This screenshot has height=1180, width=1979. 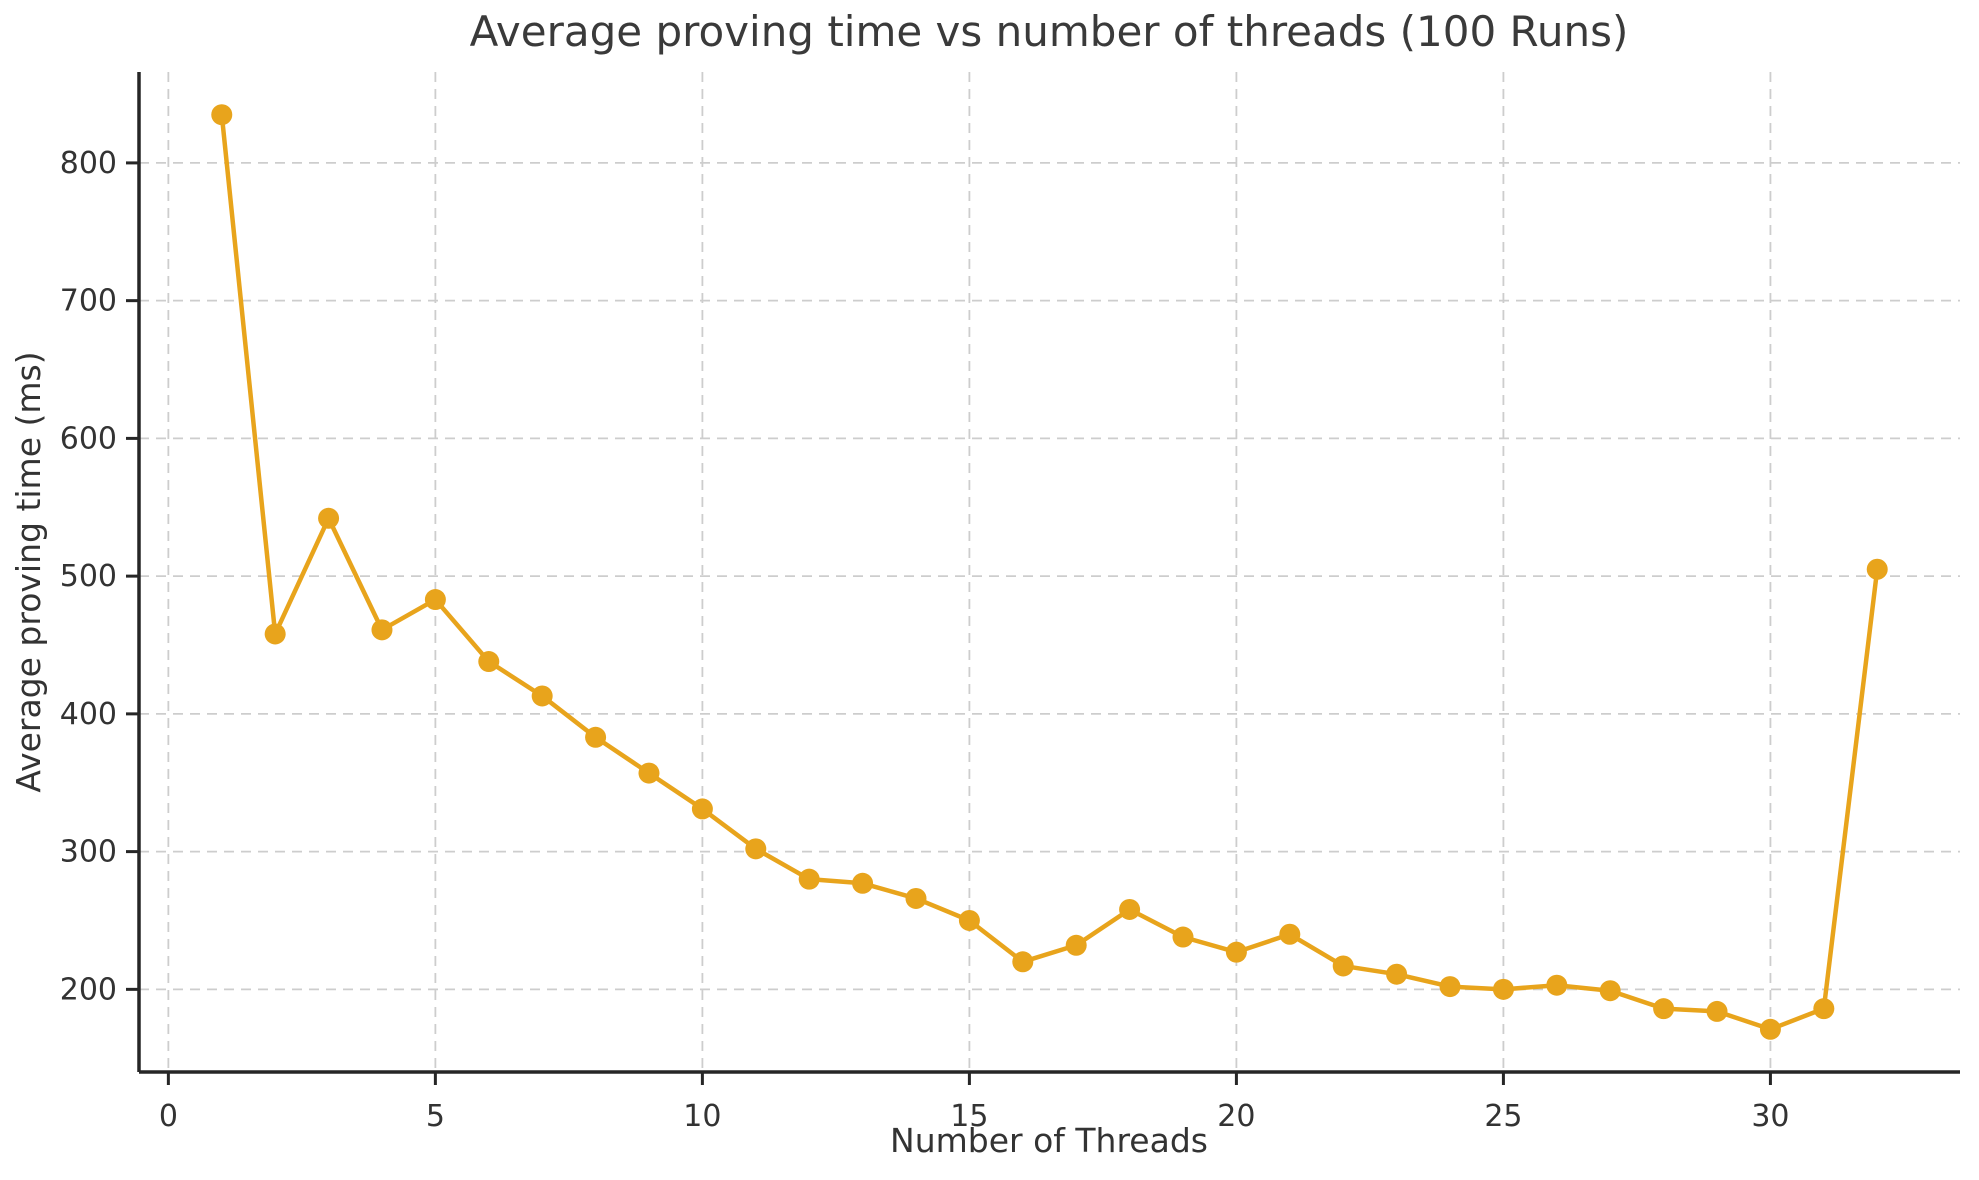 I want to click on x-tick-label: 30, so click(x=1770, y=1116).